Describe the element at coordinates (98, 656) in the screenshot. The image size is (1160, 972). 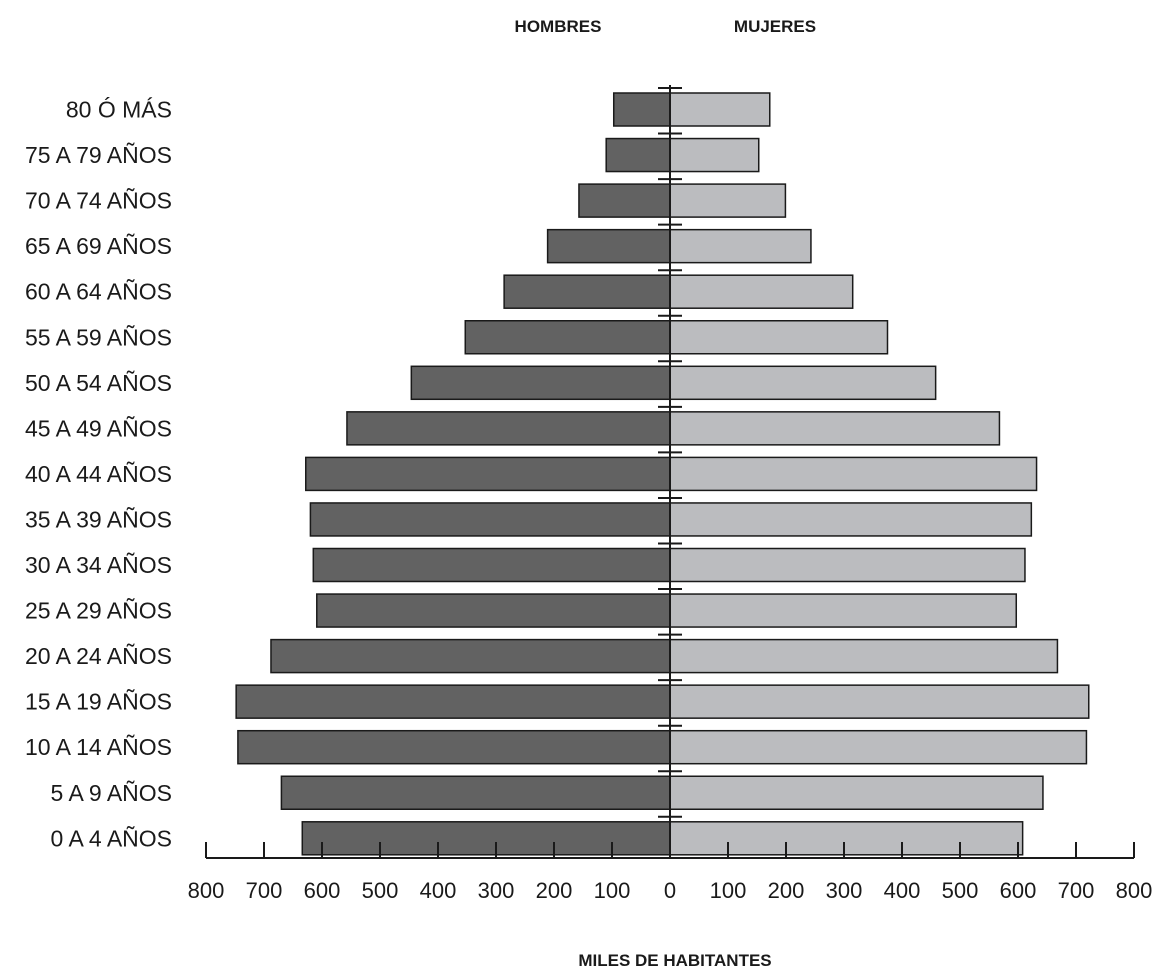
I see `age-group-label: 20 A 24 AÑOS` at that location.